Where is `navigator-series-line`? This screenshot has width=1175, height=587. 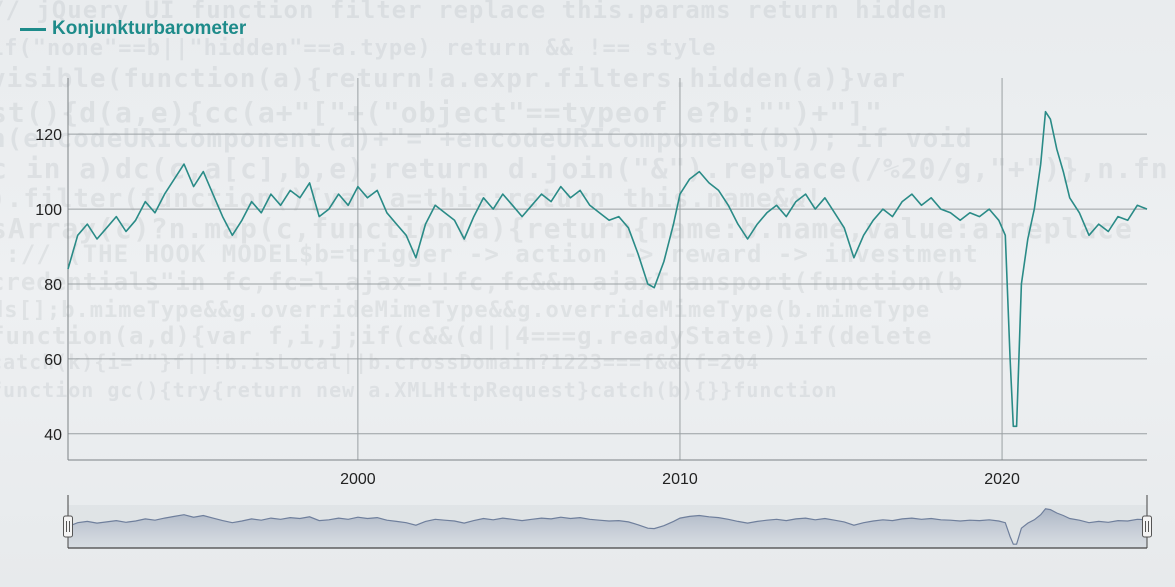 navigator-series-line is located at coordinates (607, 526).